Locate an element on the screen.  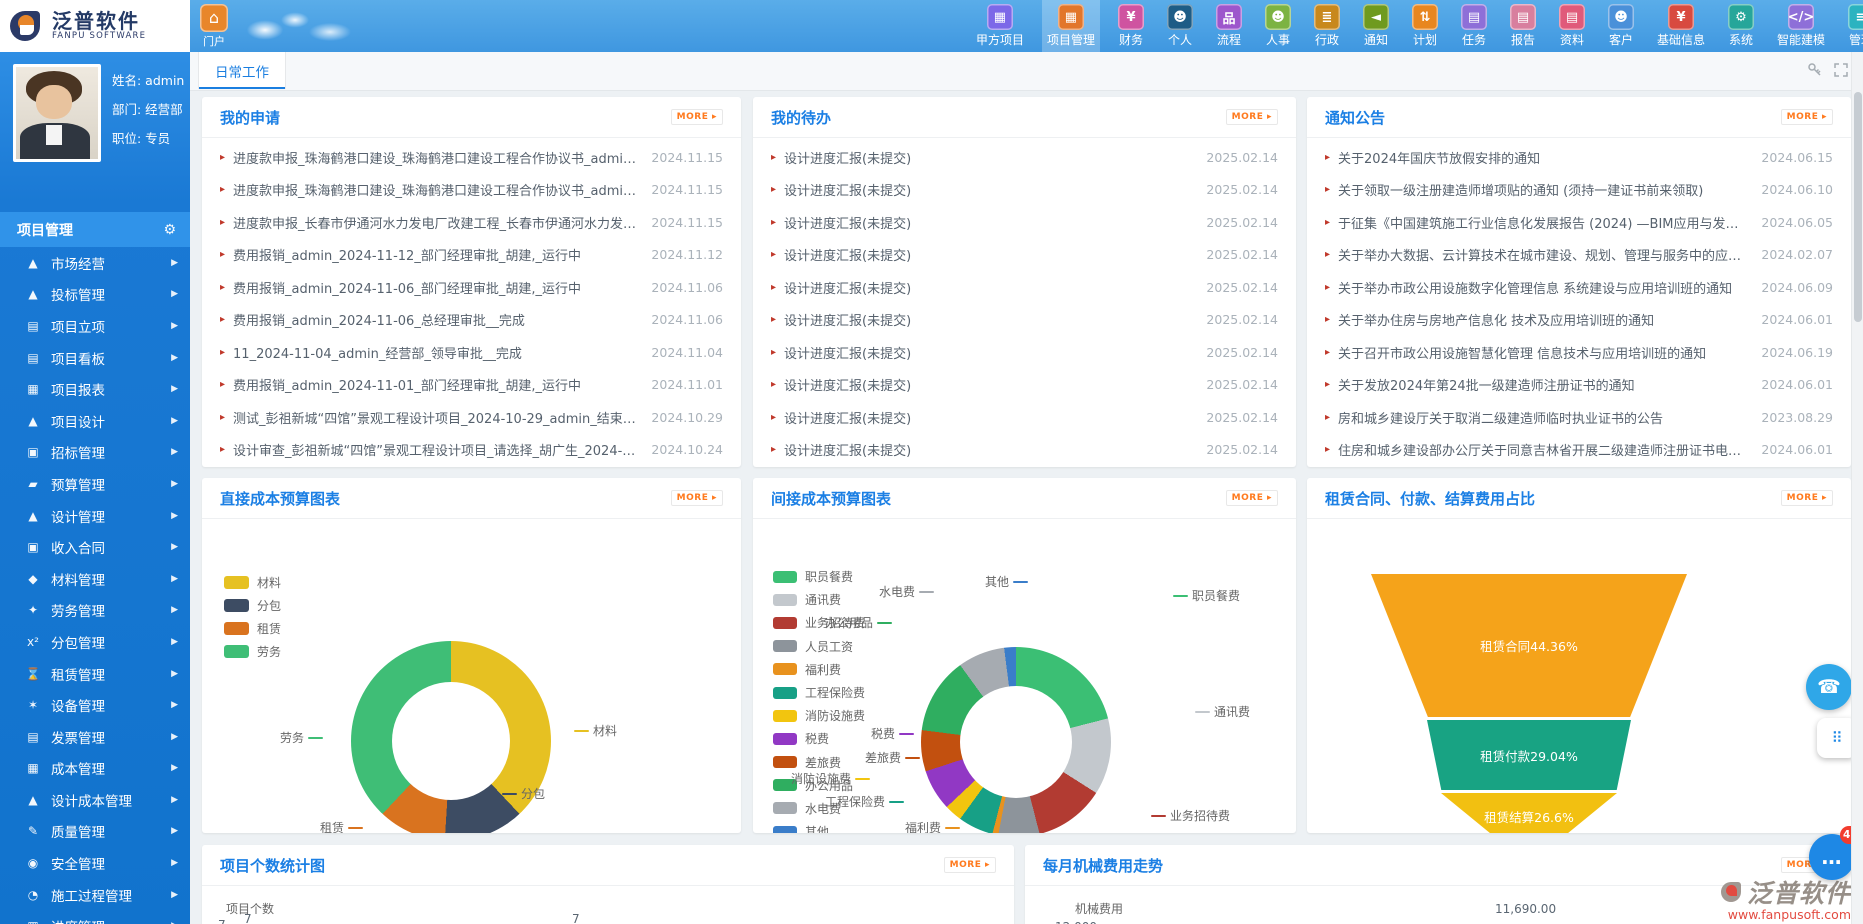
notice-list-item: 关于发放2024年第24批一级建造师注册证书的通知 2024.06.01 is located at coordinates (1579, 385).